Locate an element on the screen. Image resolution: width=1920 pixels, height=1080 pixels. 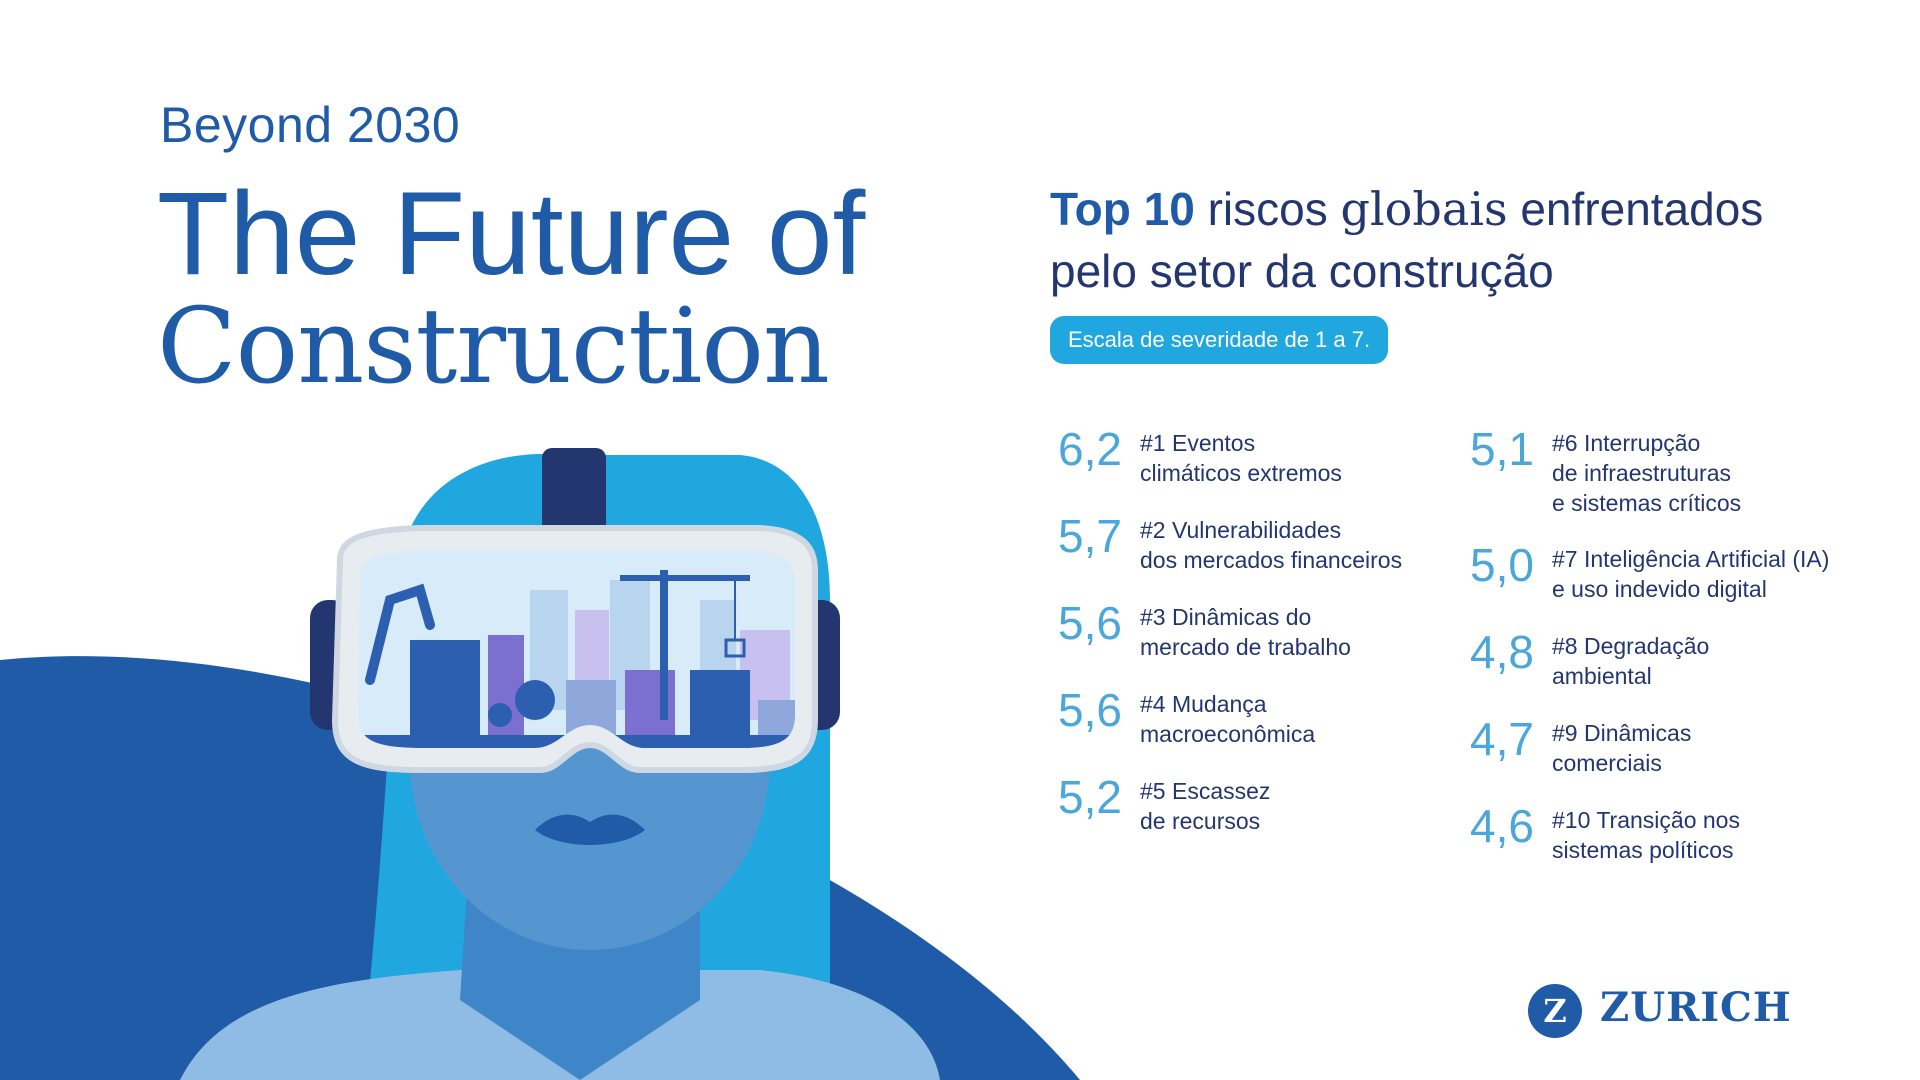
zurich-logo-icon: Z is located at coordinates (1555, 1011).